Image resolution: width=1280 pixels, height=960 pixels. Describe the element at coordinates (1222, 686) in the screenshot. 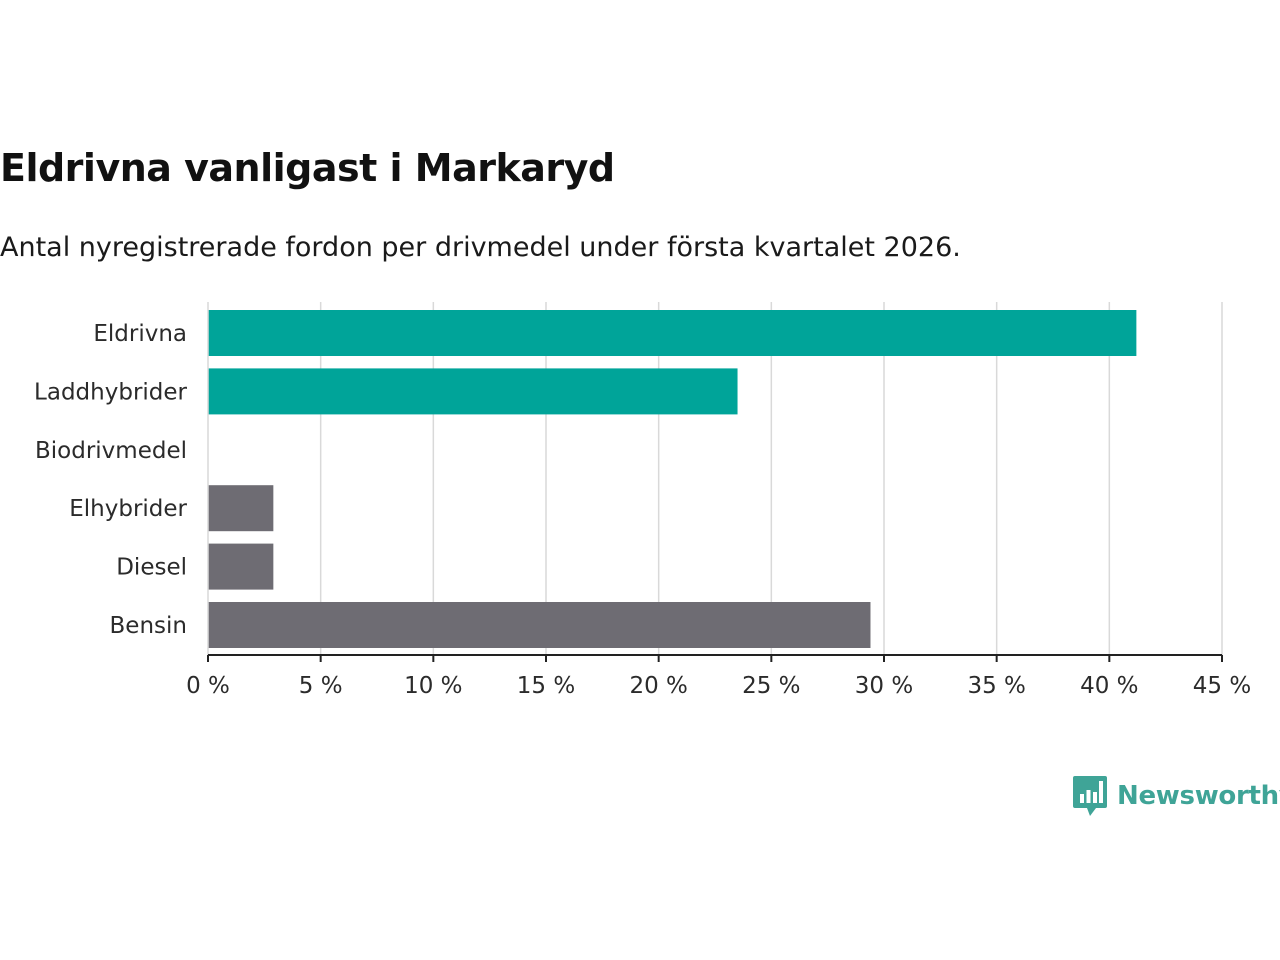

I see `x-tick-label: 45 %` at that location.